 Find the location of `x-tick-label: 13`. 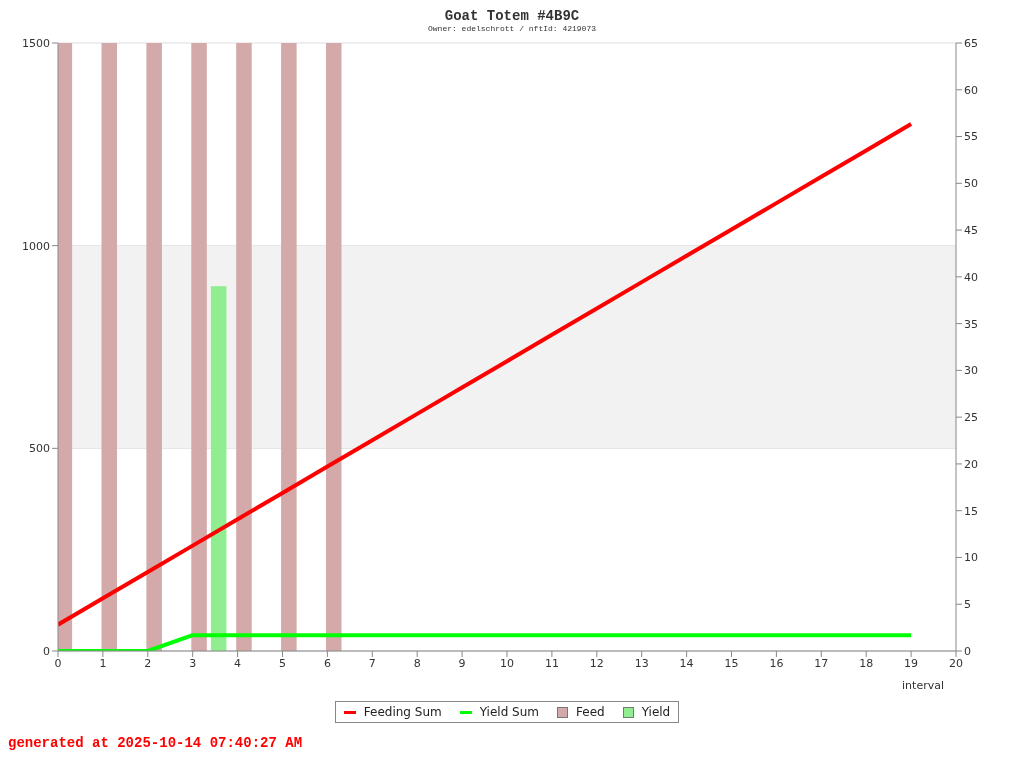

x-tick-label: 13 is located at coordinates (641, 663).